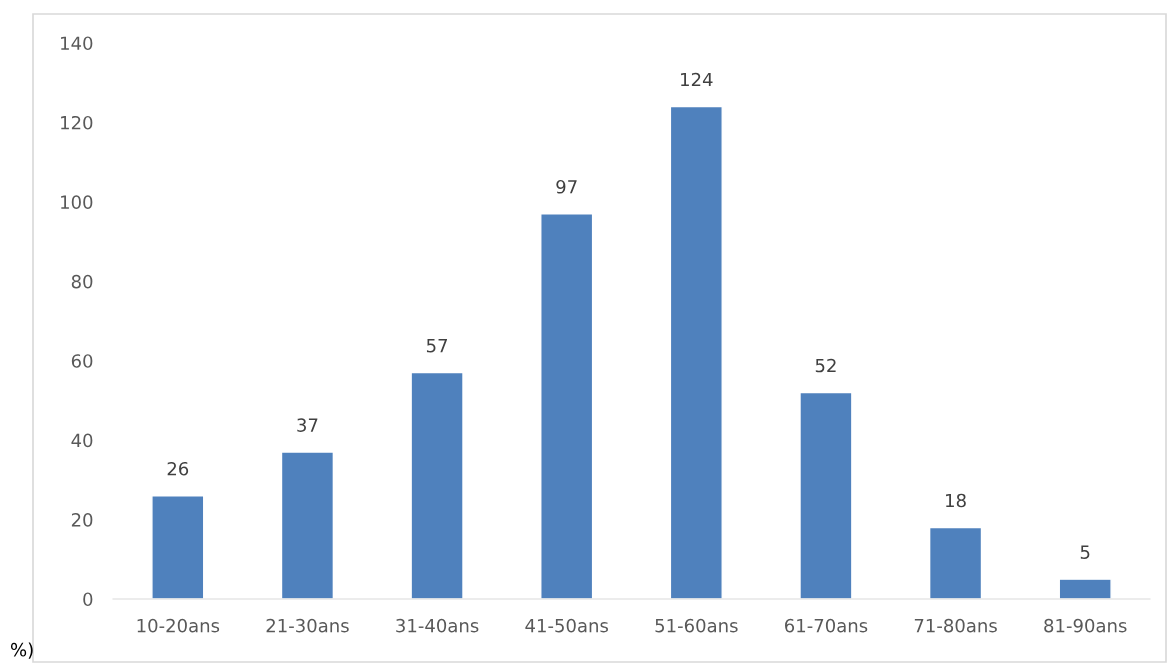  What do you see at coordinates (1085, 625) in the screenshot?
I see `x-tick-label: 81-90ans` at bounding box center [1085, 625].